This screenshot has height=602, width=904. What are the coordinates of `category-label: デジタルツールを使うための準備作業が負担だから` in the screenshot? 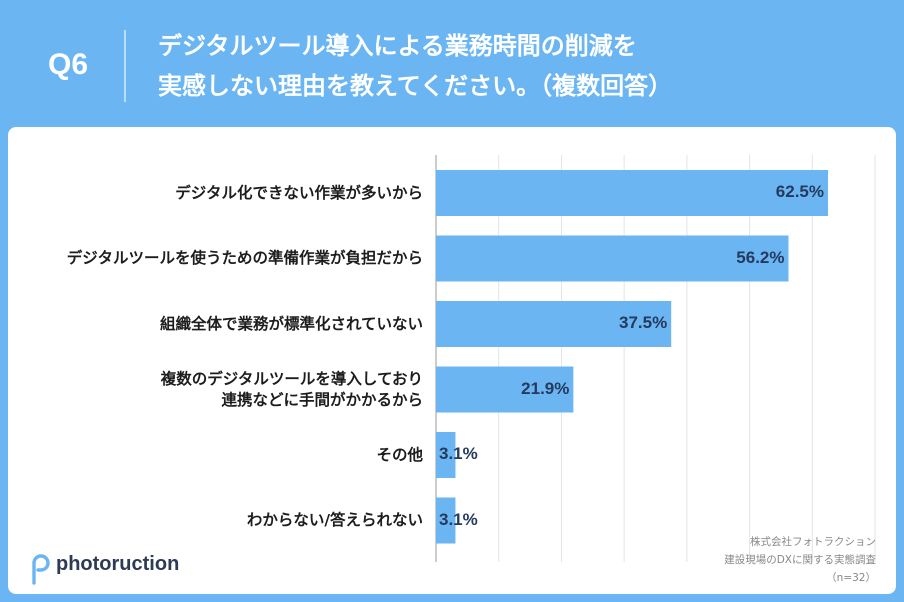 It's located at (244, 258).